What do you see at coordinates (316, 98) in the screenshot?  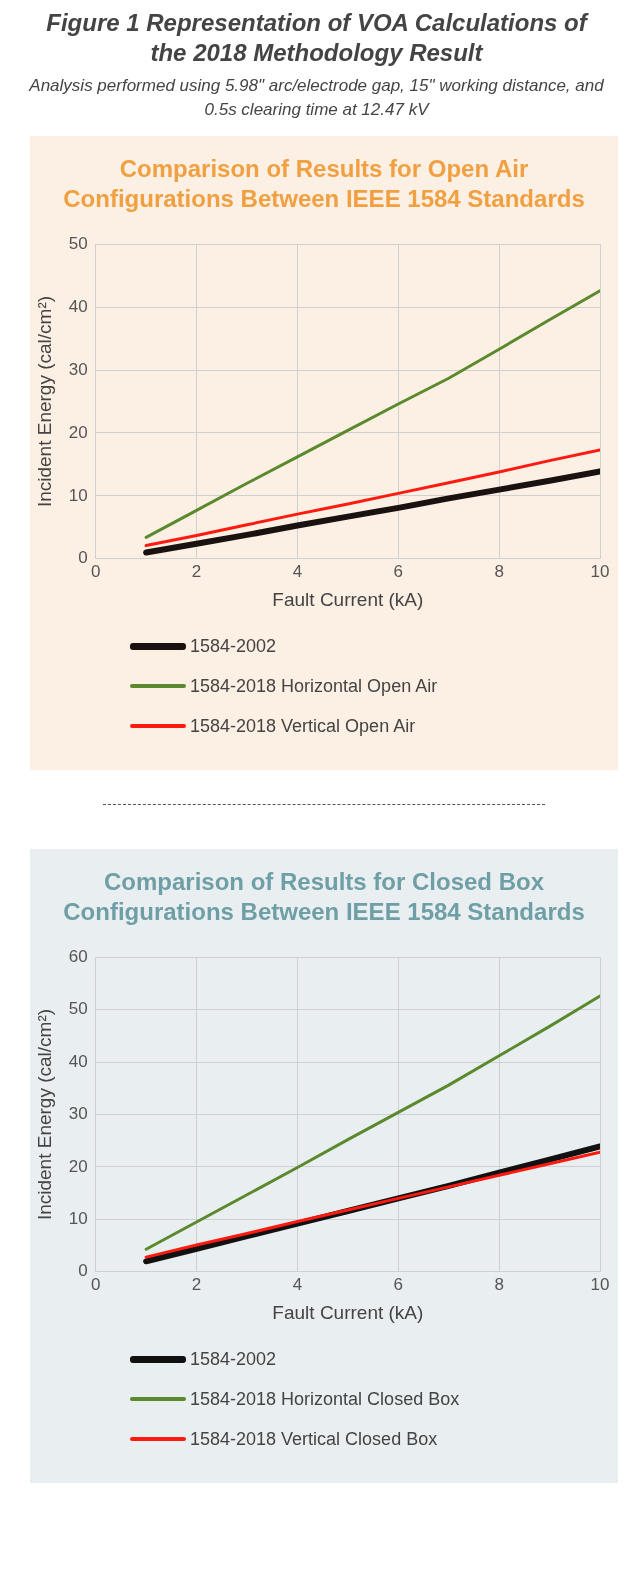 I see `text: Analysis performed using 5.98" arc/electrode gap, 15" working distance, and 0.5s clearing time at 12.47 kV` at bounding box center [316, 98].